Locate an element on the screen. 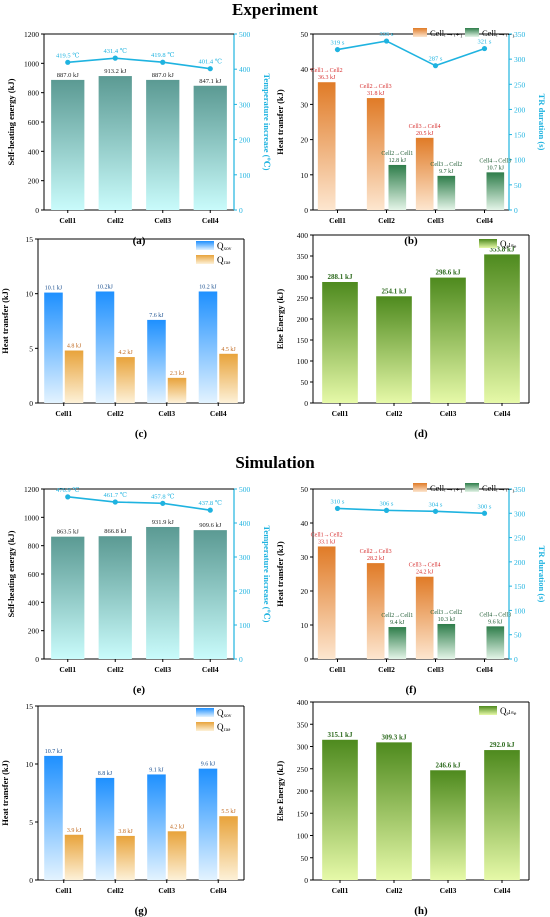 This screenshot has height=917, width=550. panel-label: (d) is located at coordinates (421, 434).